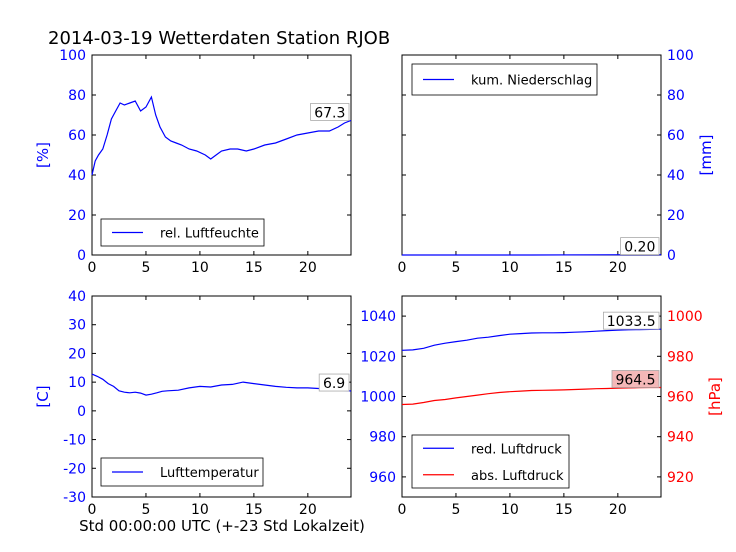  What do you see at coordinates (74, 469) in the screenshot?
I see `y-tick-label: -20` at bounding box center [74, 469].